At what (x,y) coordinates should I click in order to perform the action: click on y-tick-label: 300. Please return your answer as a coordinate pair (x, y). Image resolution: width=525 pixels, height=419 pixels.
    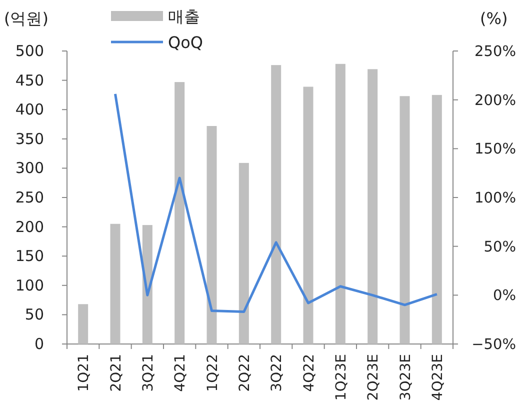
    Looking at the image, I should click on (29, 168).